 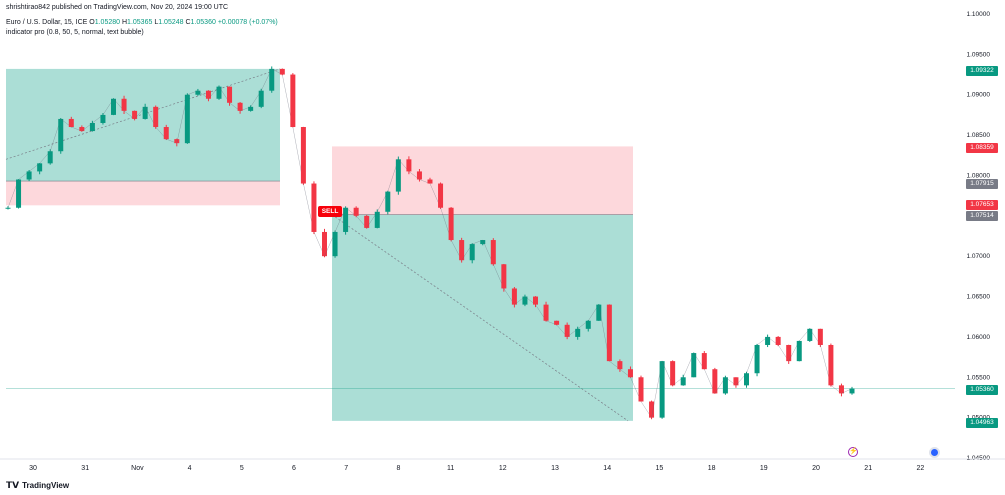 I want to click on x-tick-label: 21, so click(x=868, y=468).